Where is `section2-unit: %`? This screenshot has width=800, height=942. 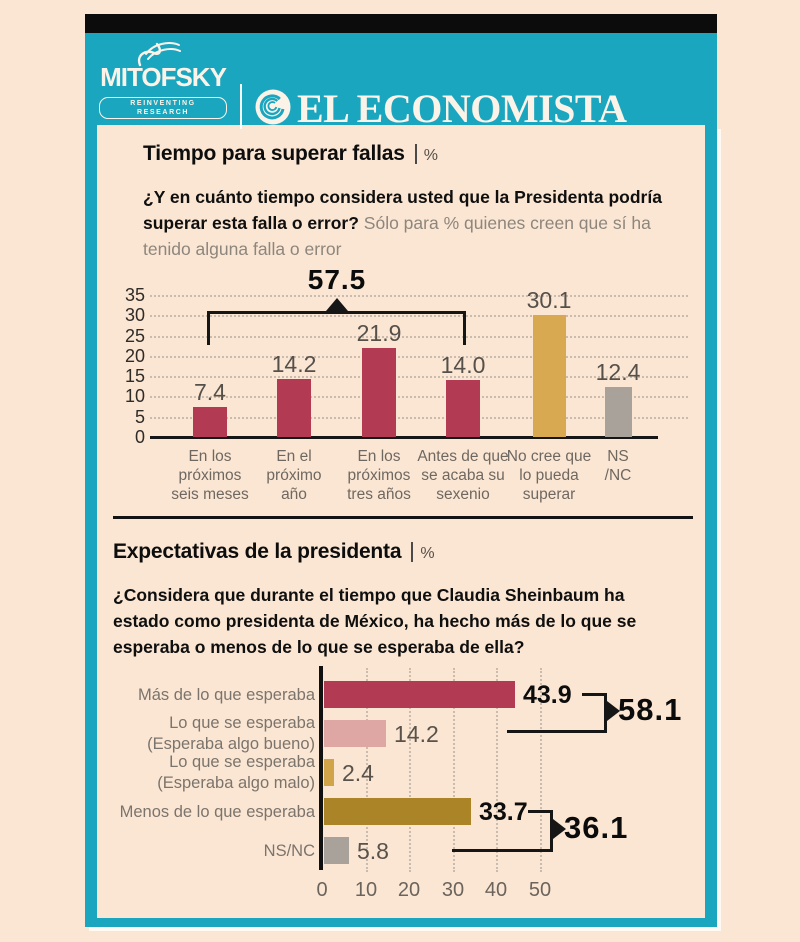 section2-unit: % is located at coordinates (427, 553).